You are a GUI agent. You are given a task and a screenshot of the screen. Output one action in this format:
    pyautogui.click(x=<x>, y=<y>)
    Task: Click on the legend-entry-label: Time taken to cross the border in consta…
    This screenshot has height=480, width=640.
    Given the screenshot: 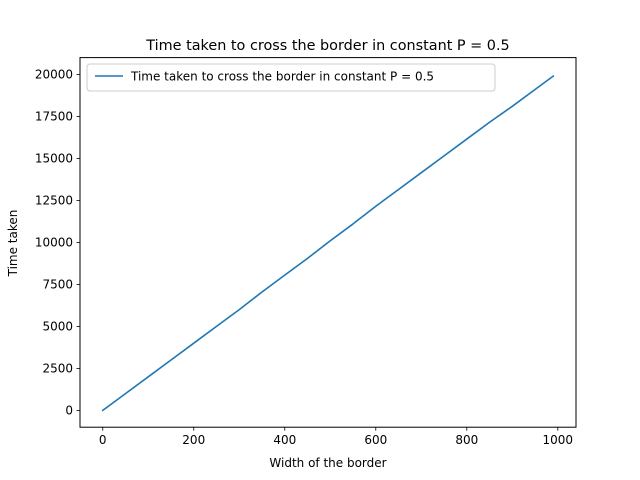 What is the action you would take?
    pyautogui.click(x=282, y=77)
    